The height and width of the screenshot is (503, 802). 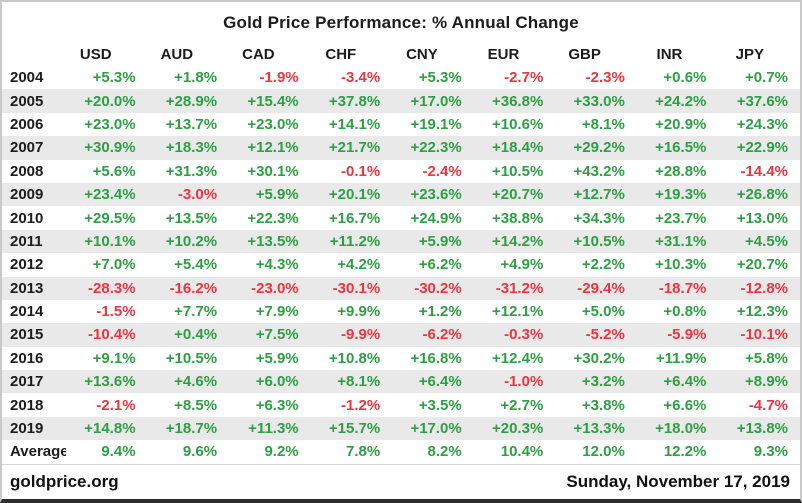 What do you see at coordinates (436, 195) in the screenshot?
I see `value-cell: +23.6%` at bounding box center [436, 195].